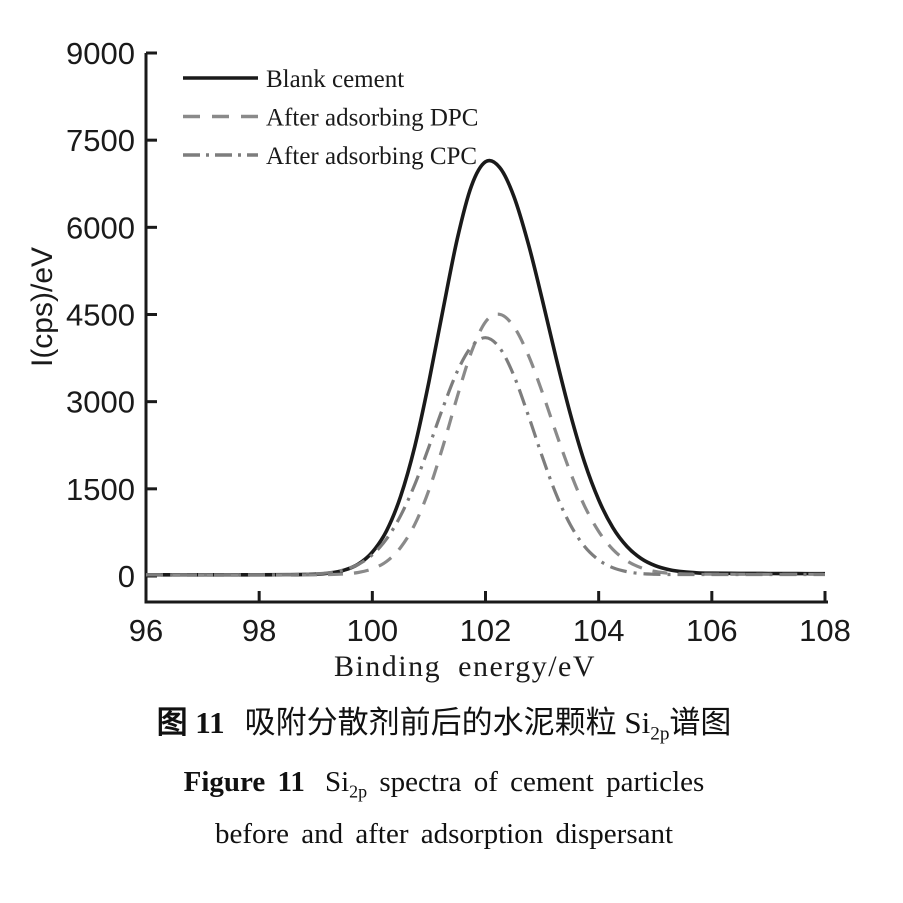  I want to click on y-tick-label: 0, so click(126, 576).